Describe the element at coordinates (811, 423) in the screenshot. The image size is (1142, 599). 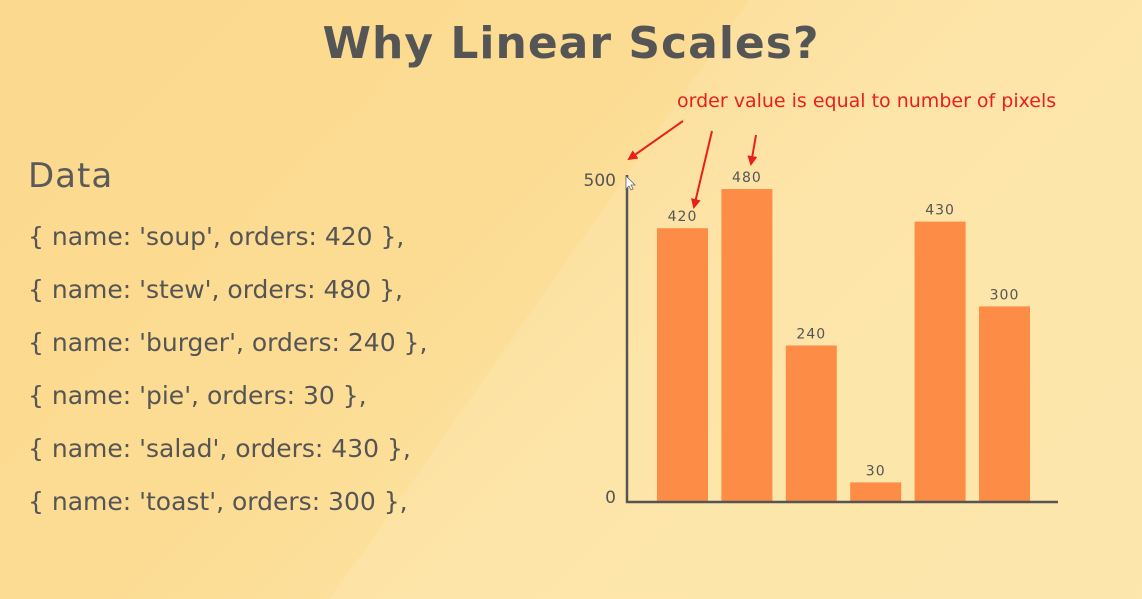
I see `bar-burger` at that location.